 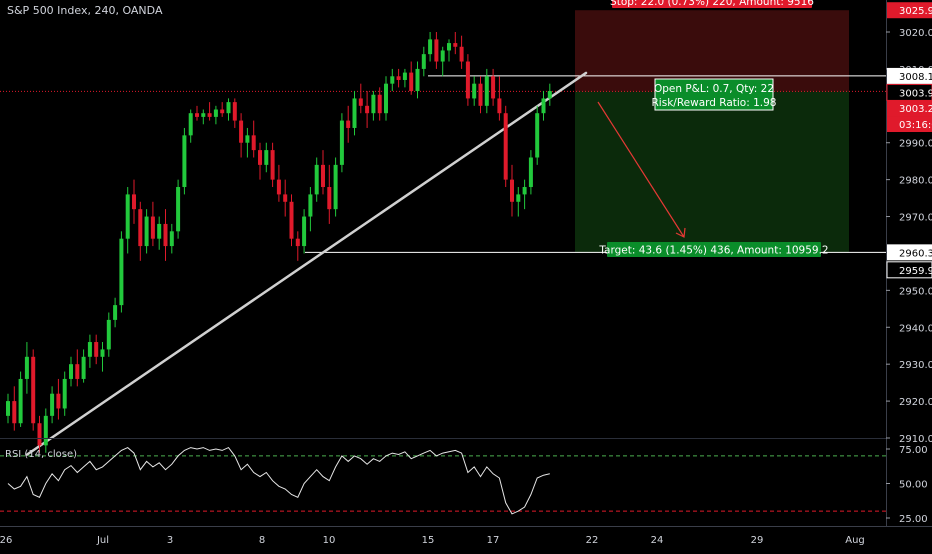 I want to click on support-price-badge: 2959.9, so click(x=909, y=270).